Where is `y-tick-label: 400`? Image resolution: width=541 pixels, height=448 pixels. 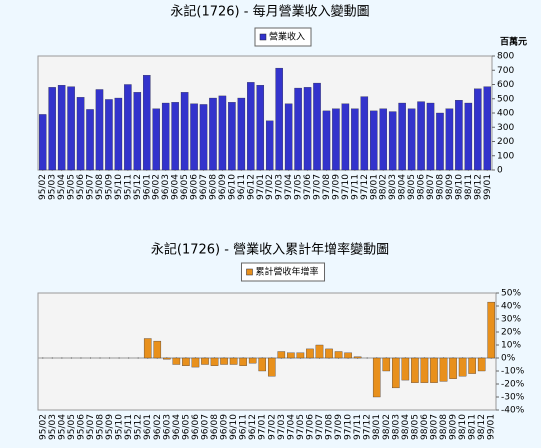
y-tick-label: 400 is located at coordinates (505, 114).